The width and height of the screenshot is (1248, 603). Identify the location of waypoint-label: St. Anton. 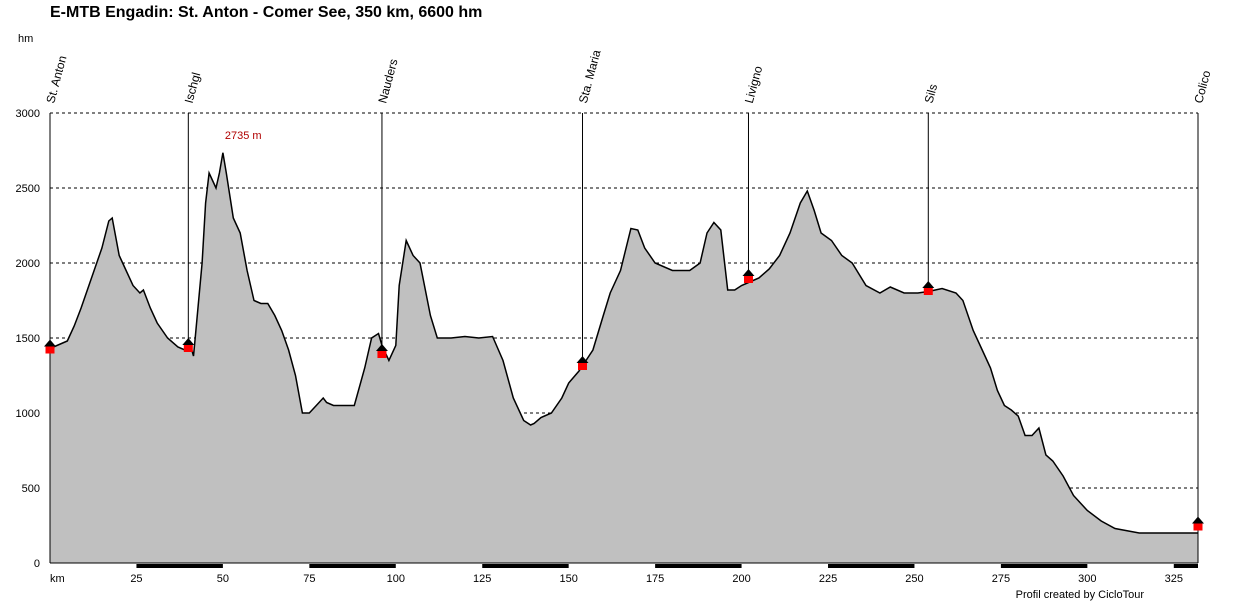
(56, 79).